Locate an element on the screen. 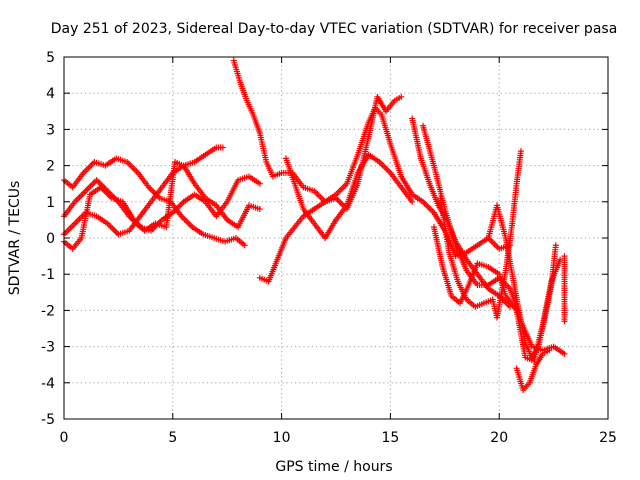 The height and width of the screenshot is (480, 640). x-tick-label: 0 is located at coordinates (64, 438).